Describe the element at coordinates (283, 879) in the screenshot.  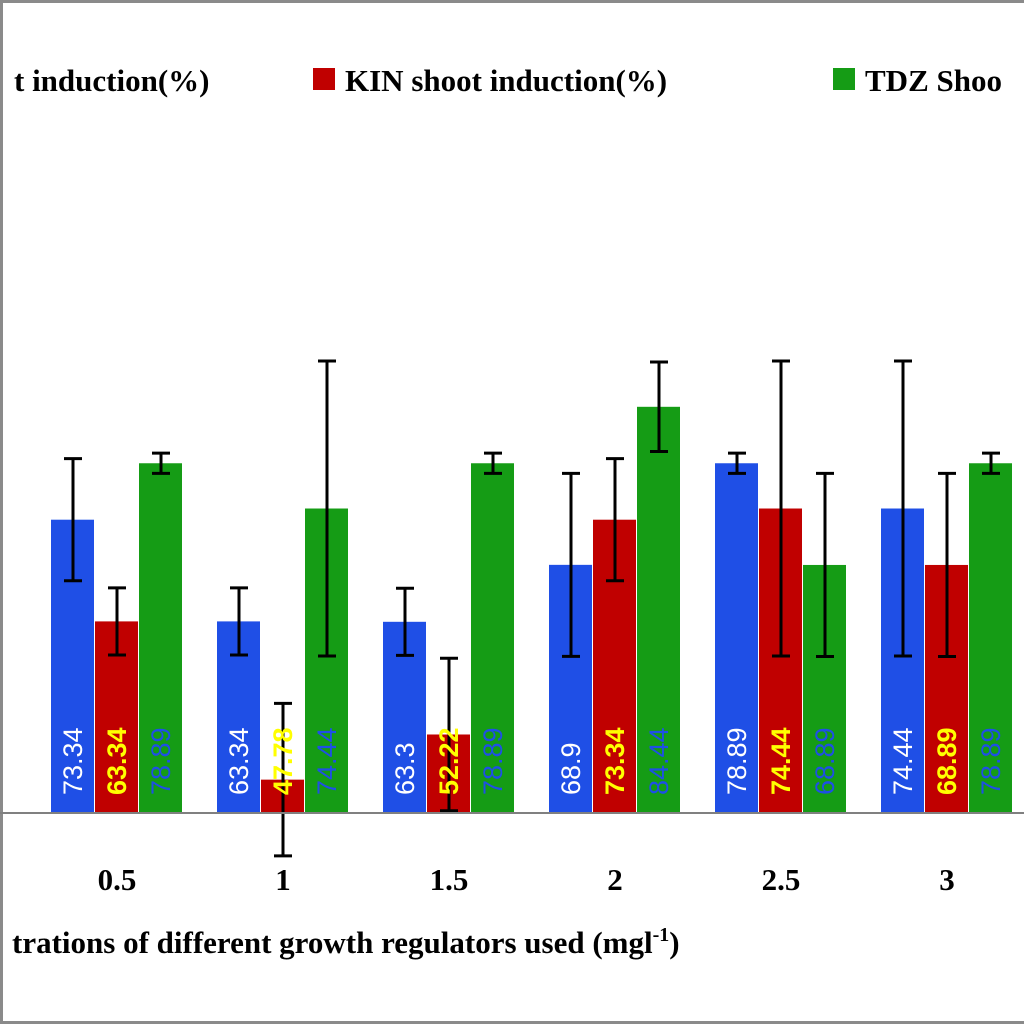
I see `x-tick-label-1: 1` at that location.